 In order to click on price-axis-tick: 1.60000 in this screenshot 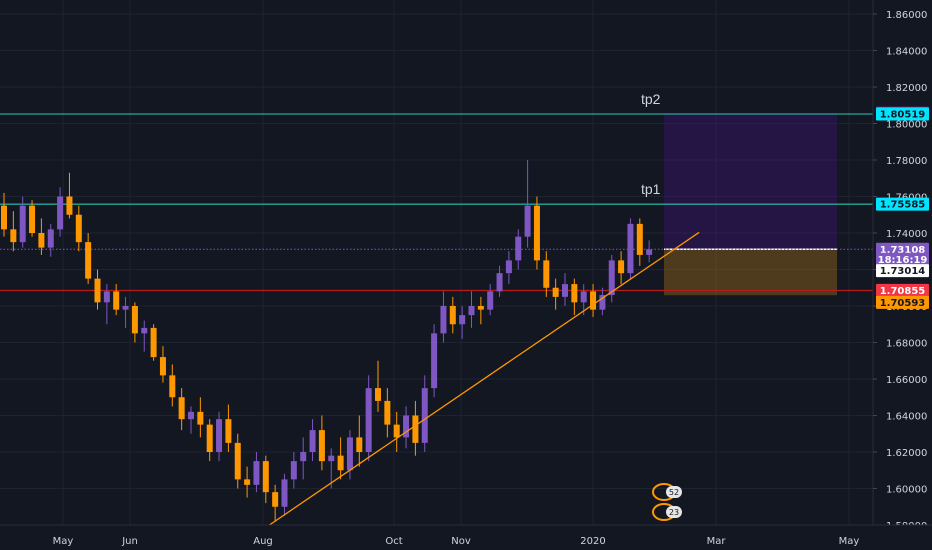, I will do `click(906, 490)`.